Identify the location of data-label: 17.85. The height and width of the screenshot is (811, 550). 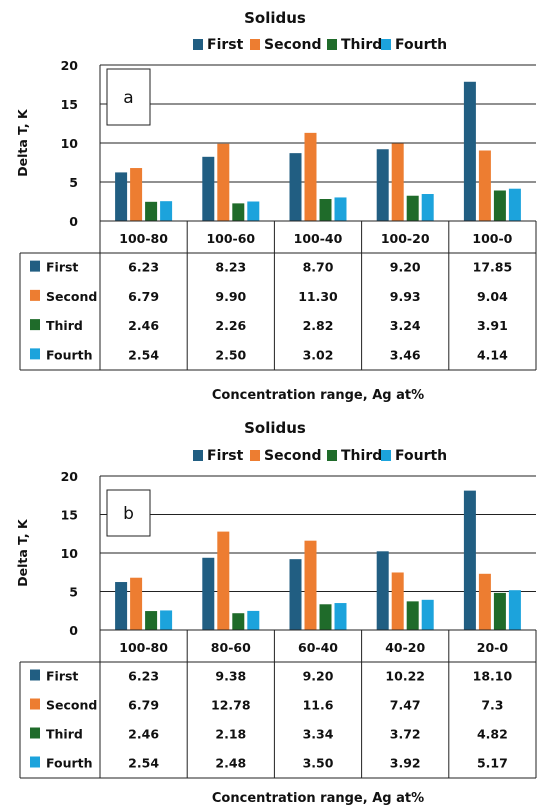
(493, 267).